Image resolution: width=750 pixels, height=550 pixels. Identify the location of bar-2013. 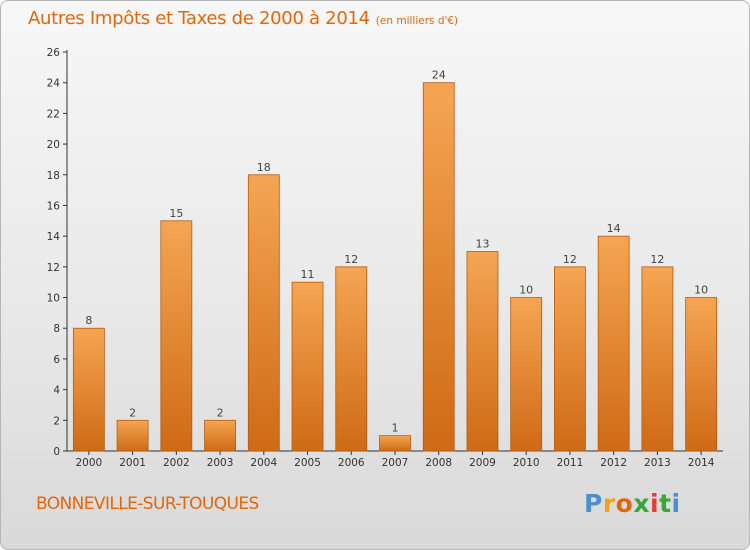
(657, 359).